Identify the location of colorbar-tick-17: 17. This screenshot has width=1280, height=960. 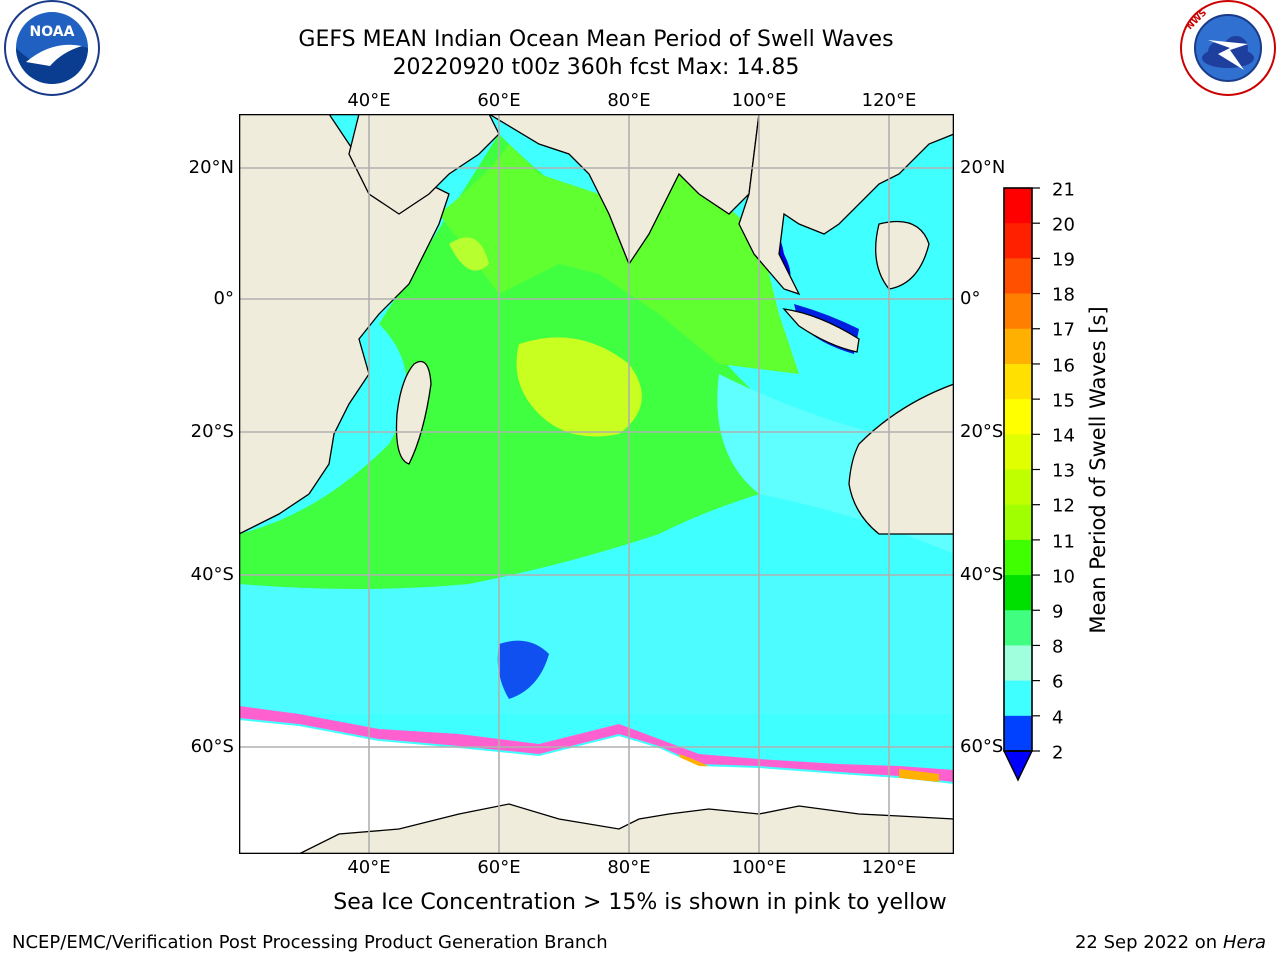
(1063, 330).